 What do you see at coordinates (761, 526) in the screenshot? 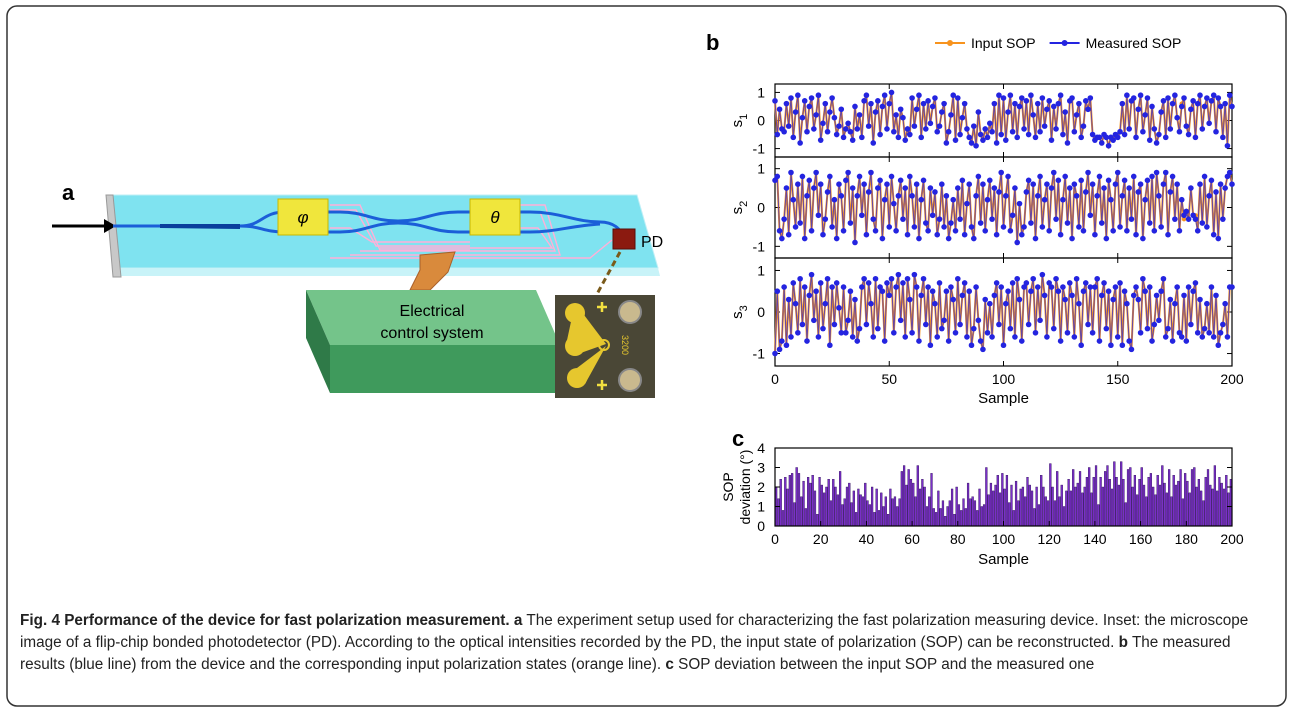
I see `y-tick-label: 0` at bounding box center [761, 526].